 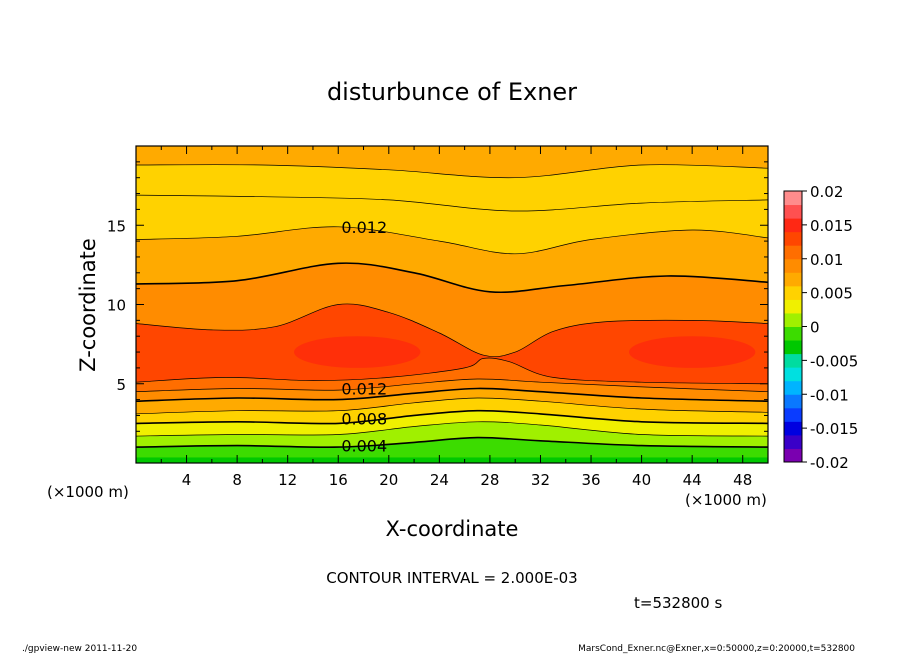 I want to click on band-0.016, so click(x=452, y=343).